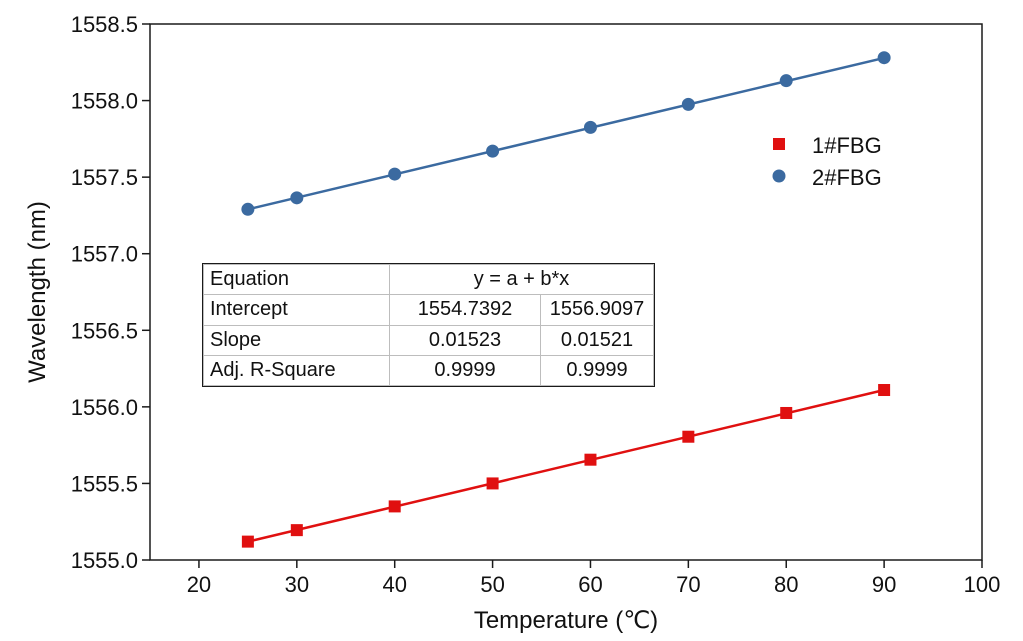 The width and height of the screenshot is (1023, 641). I want to click on legend-marker-1fbg, so click(779, 144).